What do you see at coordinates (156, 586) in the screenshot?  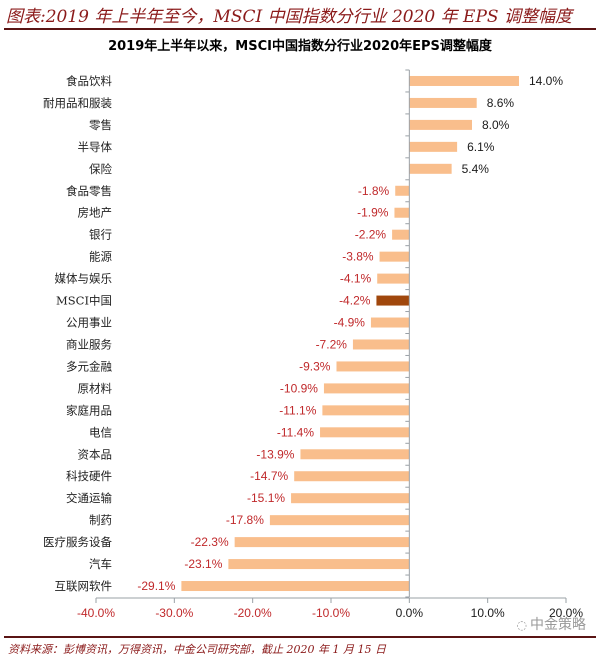 I see `data-label-23: -29.1%` at bounding box center [156, 586].